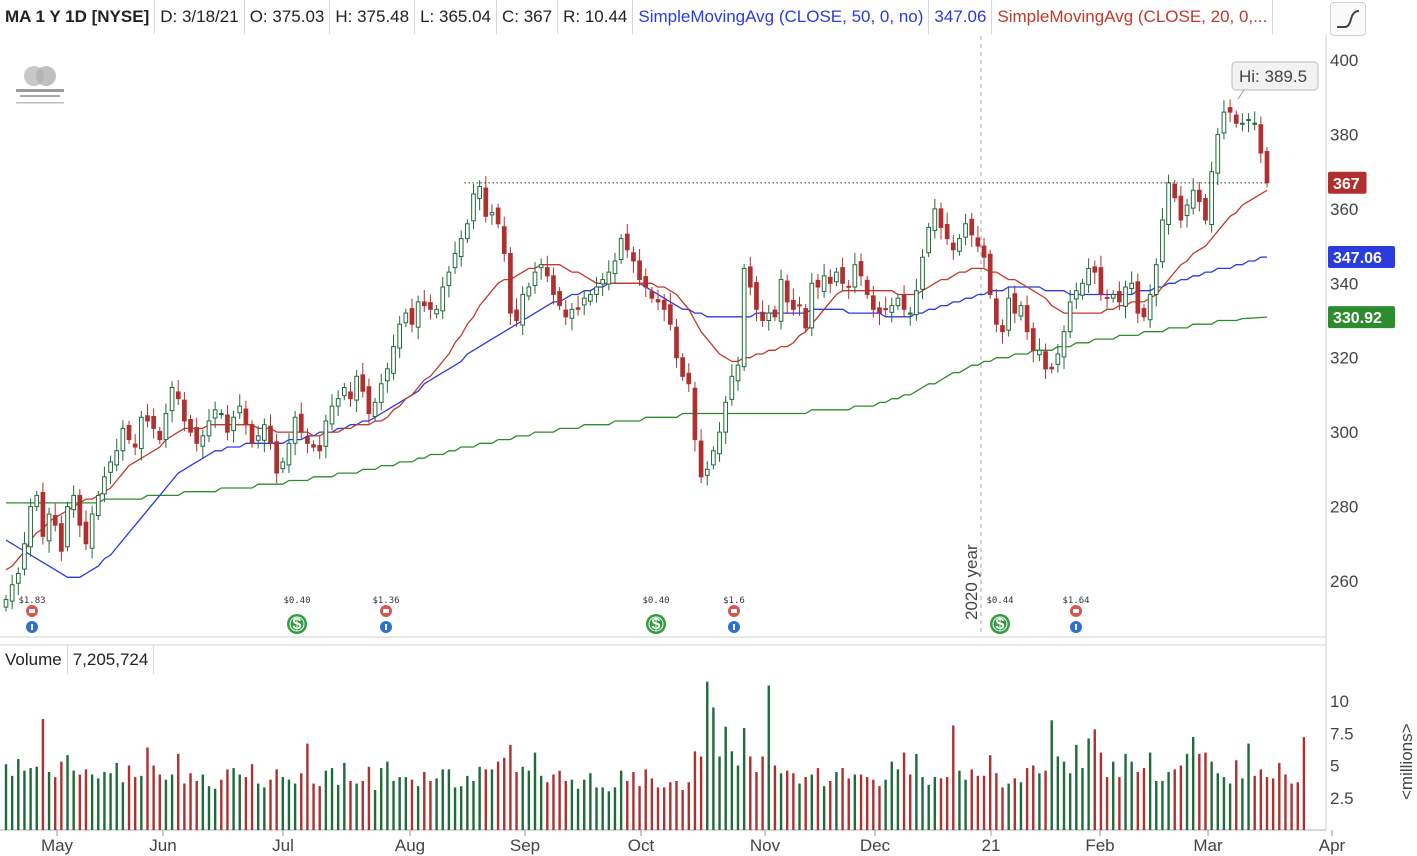 The width and height of the screenshot is (1417, 856). I want to click on range-readout: R: 10.44, so click(596, 17).